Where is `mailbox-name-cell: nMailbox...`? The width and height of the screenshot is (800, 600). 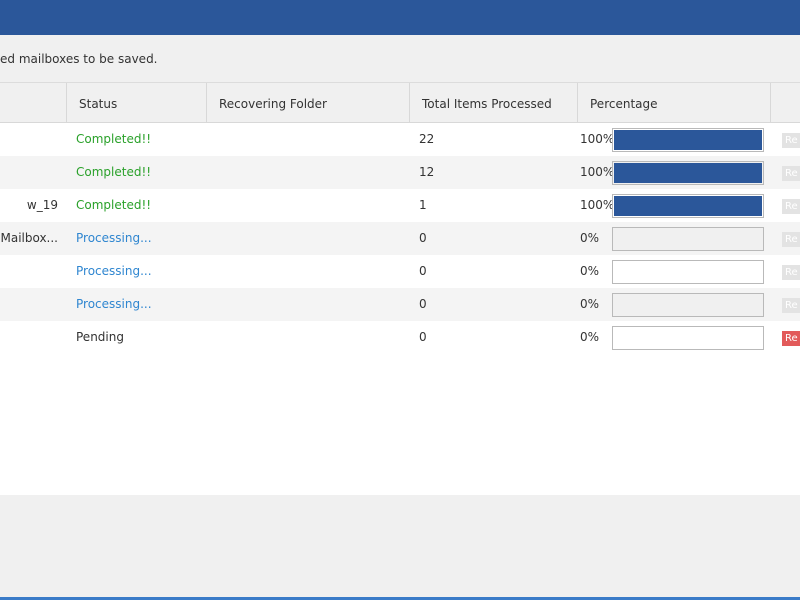
mailbox-name-cell: nMailbox... is located at coordinates (29, 238).